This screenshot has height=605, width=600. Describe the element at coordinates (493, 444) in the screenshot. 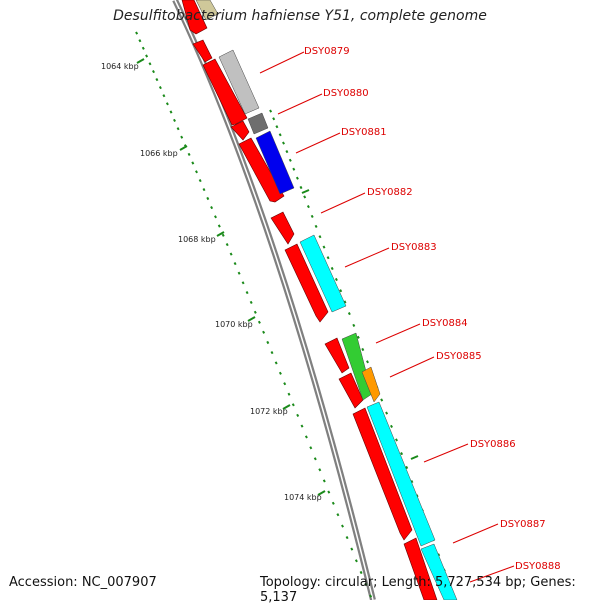

I see `gene-label: DSY0886` at that location.